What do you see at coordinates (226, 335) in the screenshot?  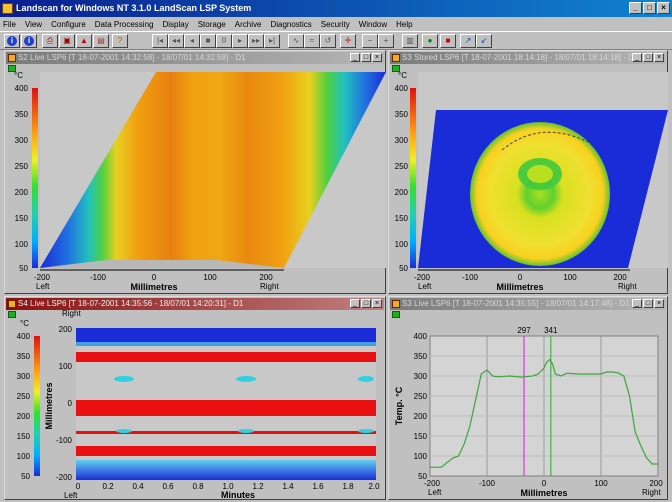 I see `waterfall-top-band` at bounding box center [226, 335].